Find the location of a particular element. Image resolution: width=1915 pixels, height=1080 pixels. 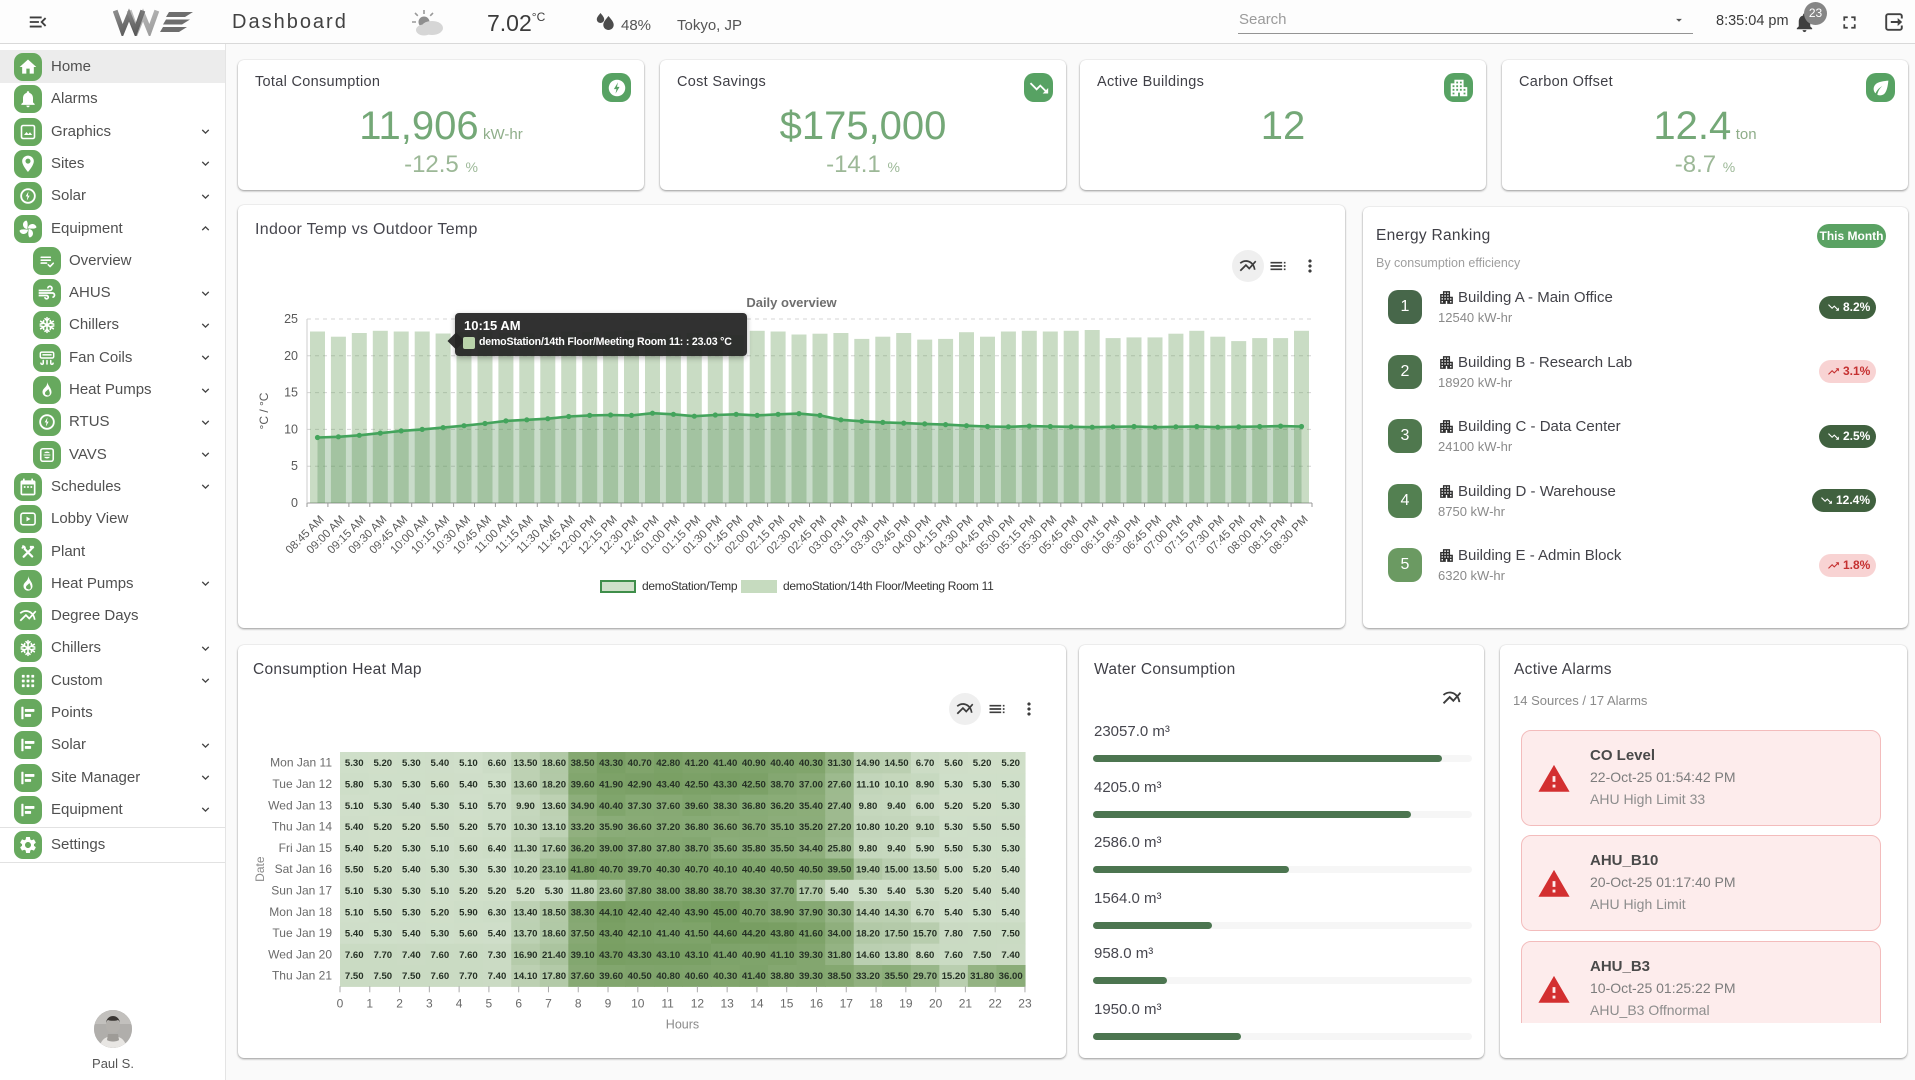

svg-text: 37.00 is located at coordinates (811, 784).